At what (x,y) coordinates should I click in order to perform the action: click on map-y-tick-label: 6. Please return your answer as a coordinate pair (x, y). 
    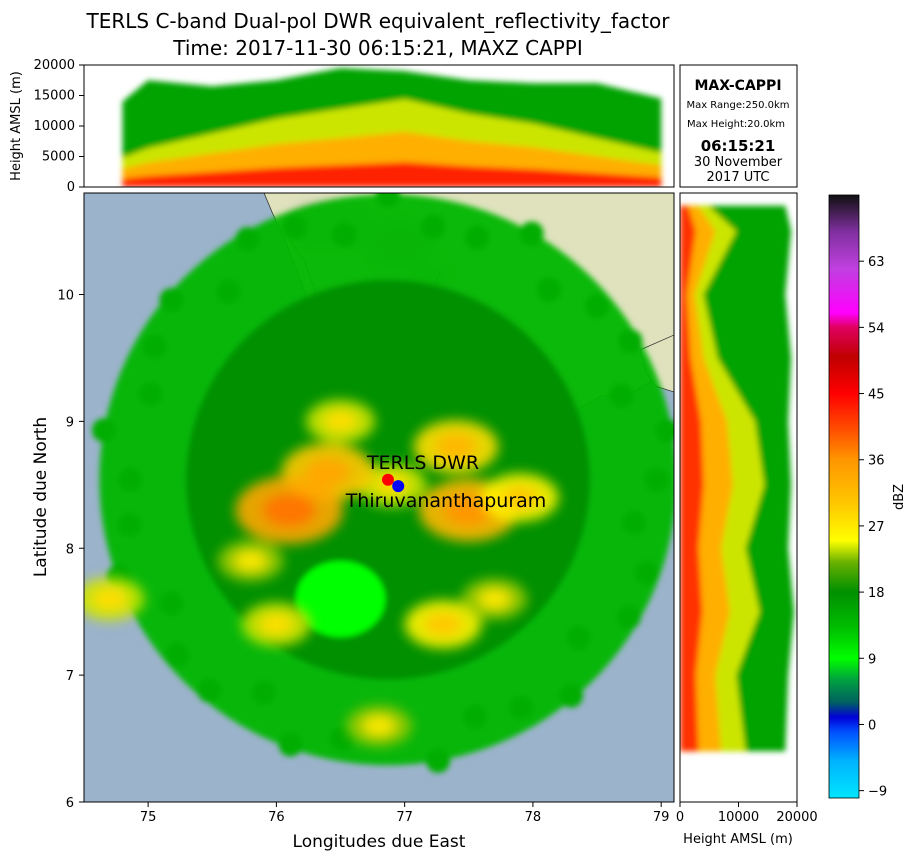
    Looking at the image, I should click on (70, 803).